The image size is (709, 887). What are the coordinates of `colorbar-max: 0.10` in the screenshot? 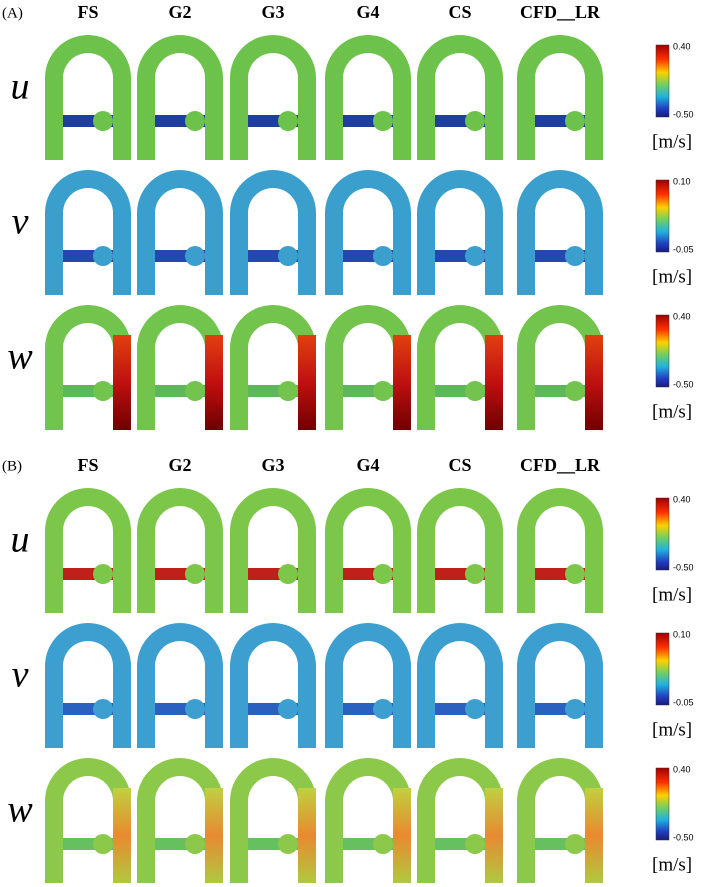 It's located at (682, 634).